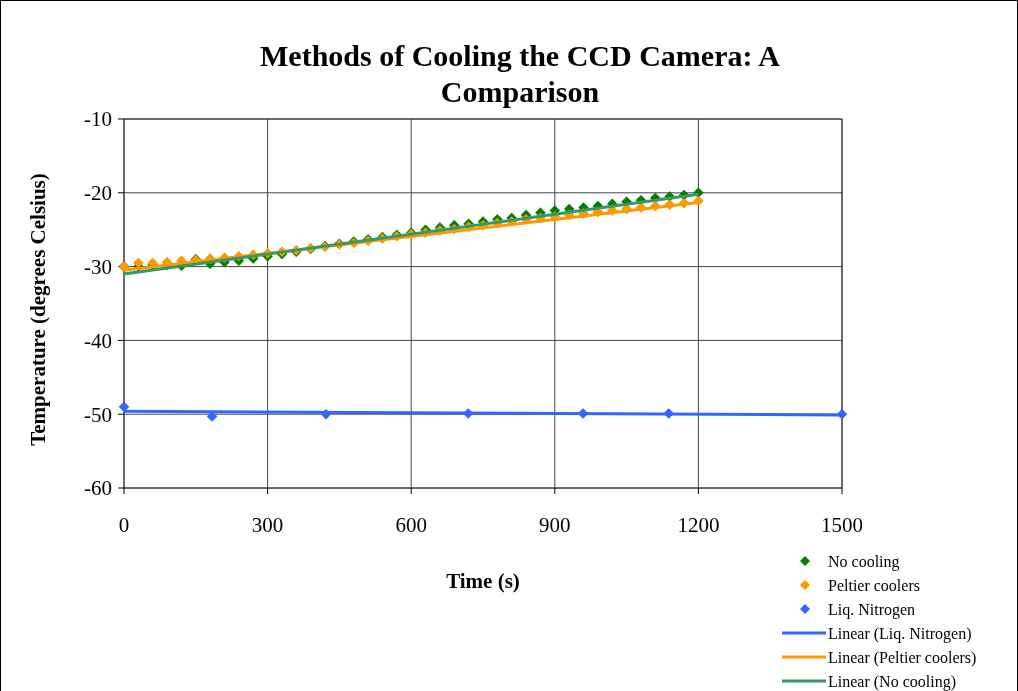  I want to click on x-tick-label: 300, so click(267, 525).